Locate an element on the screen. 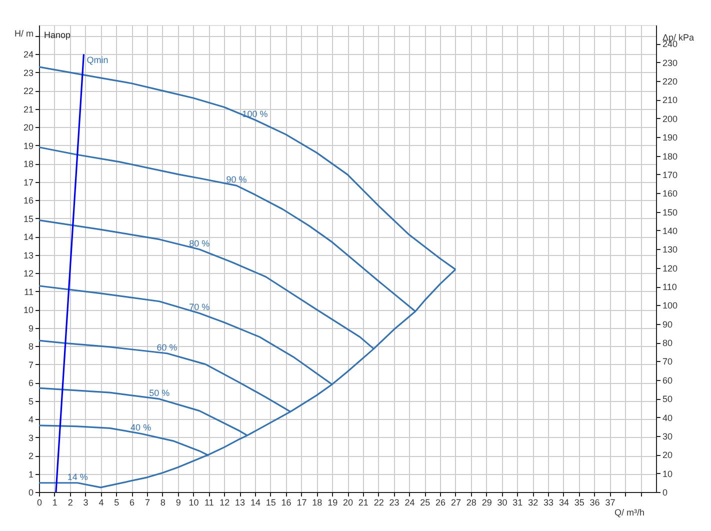 The height and width of the screenshot is (531, 711). x-tick-label: 5 is located at coordinates (117, 503).